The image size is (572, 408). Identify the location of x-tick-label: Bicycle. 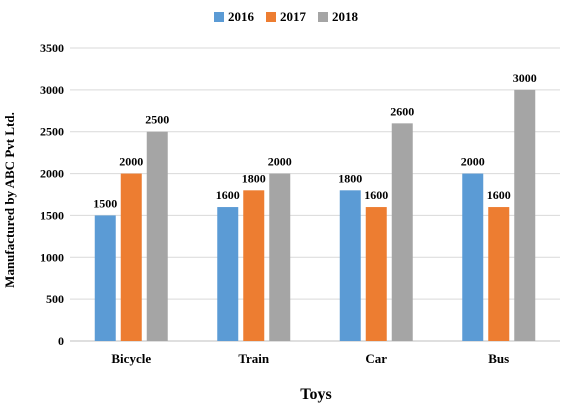
(131, 358).